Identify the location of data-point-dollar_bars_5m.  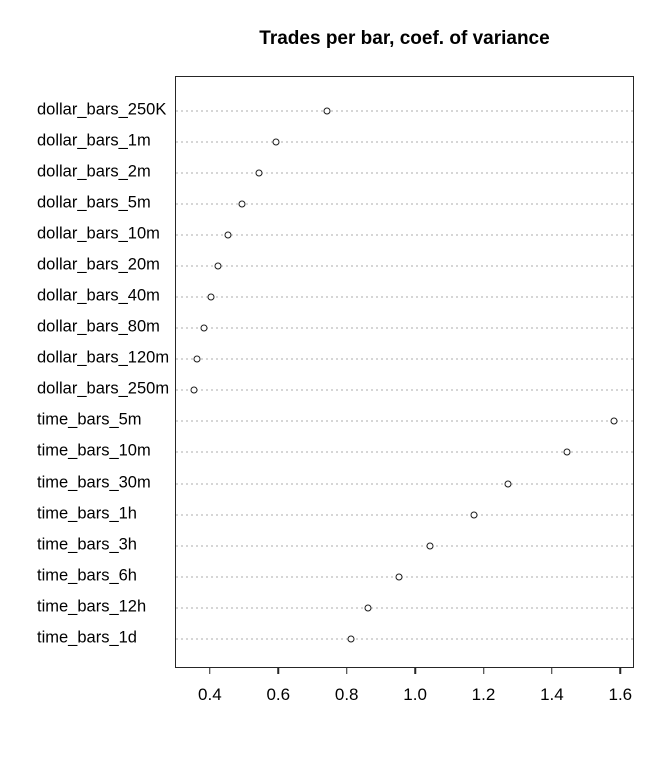
(242, 204).